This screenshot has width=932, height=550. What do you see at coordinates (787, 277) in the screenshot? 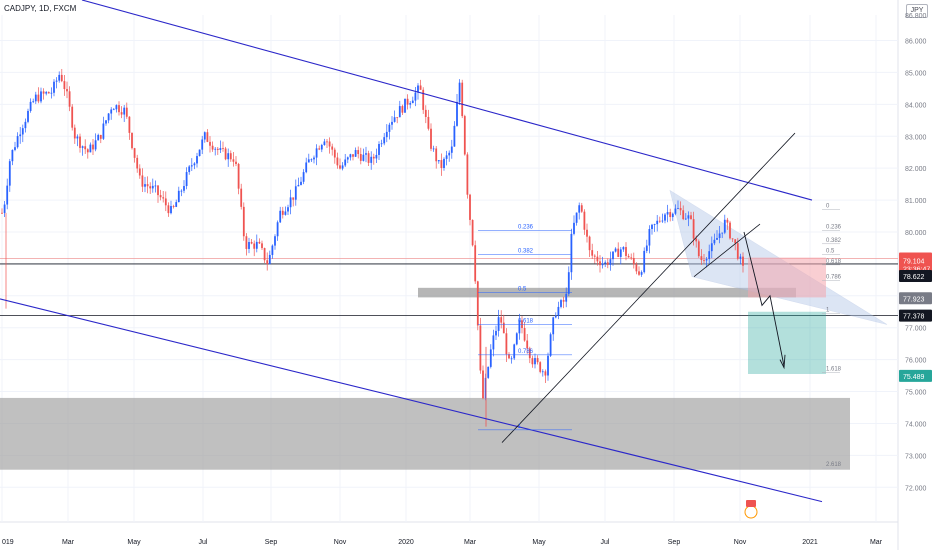
I see `risk-box` at bounding box center [787, 277].